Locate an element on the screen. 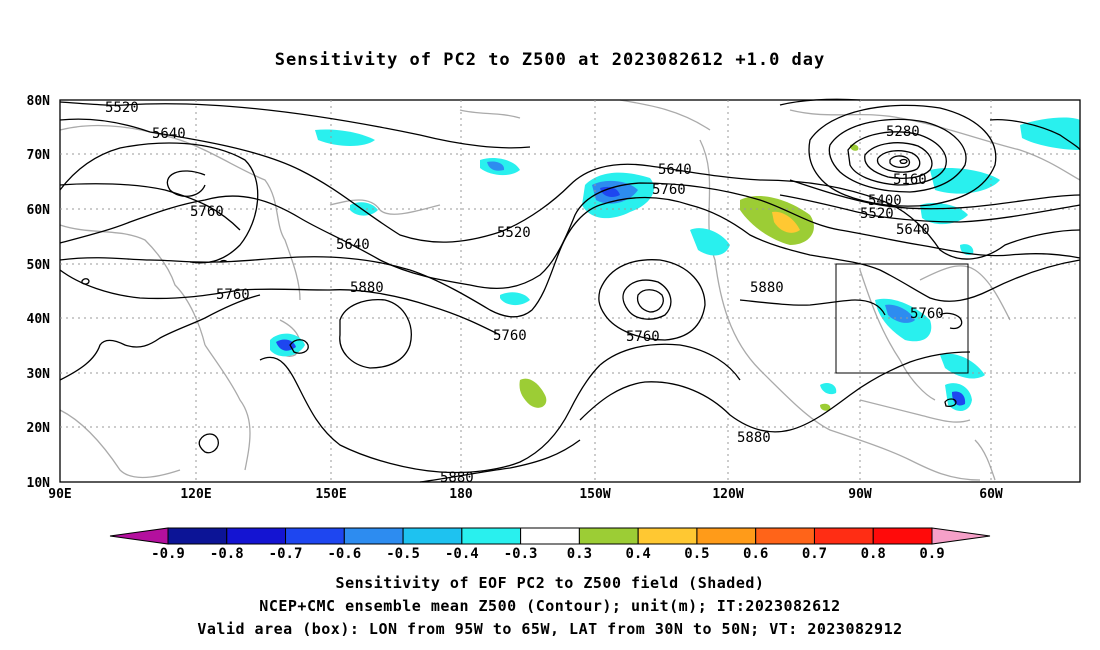  colorbar-tick-label: 0.3 is located at coordinates (579, 554).